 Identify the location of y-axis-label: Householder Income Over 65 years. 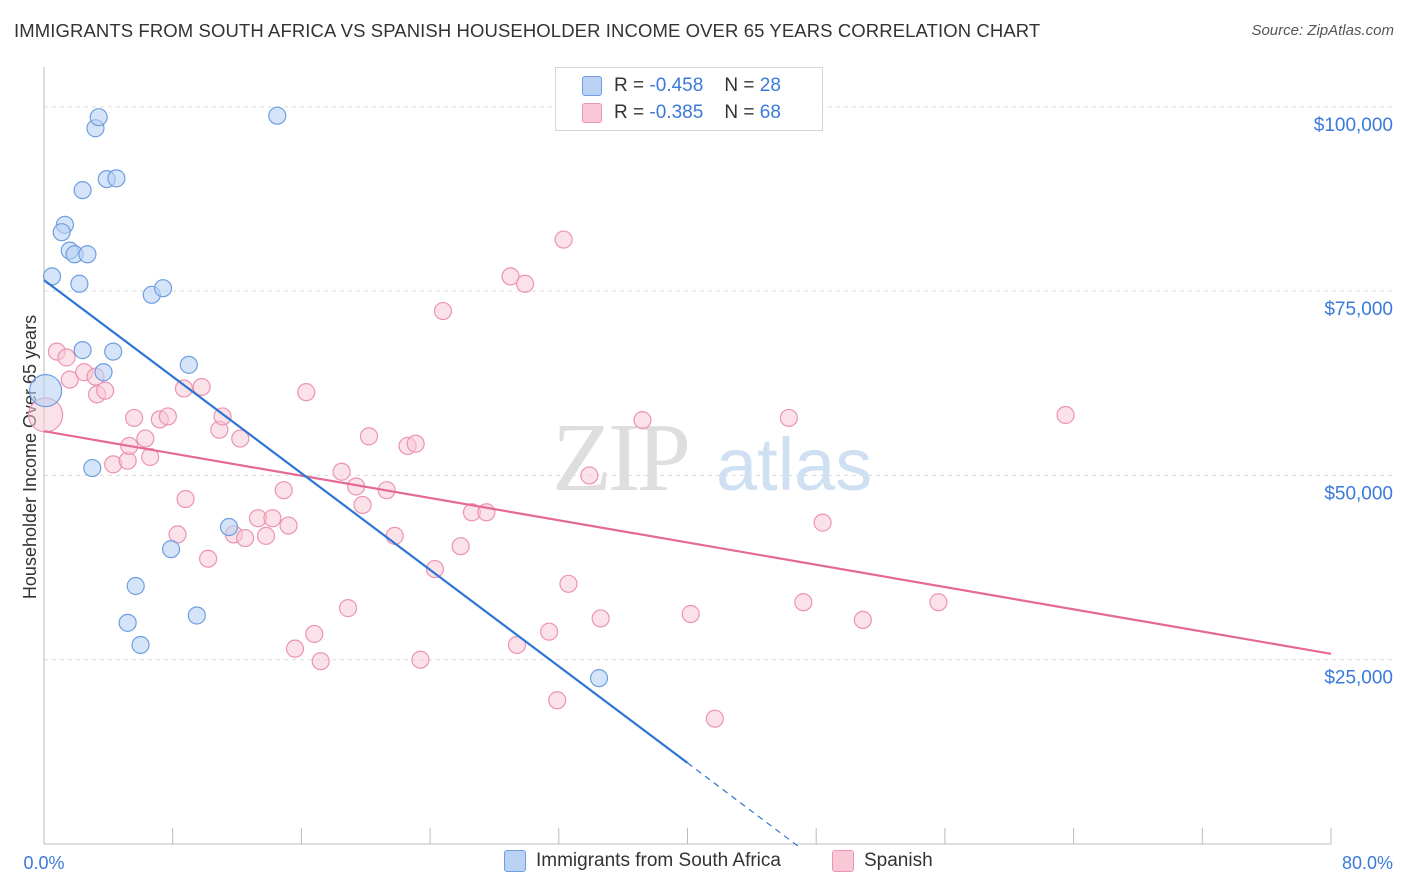
(30, 457).